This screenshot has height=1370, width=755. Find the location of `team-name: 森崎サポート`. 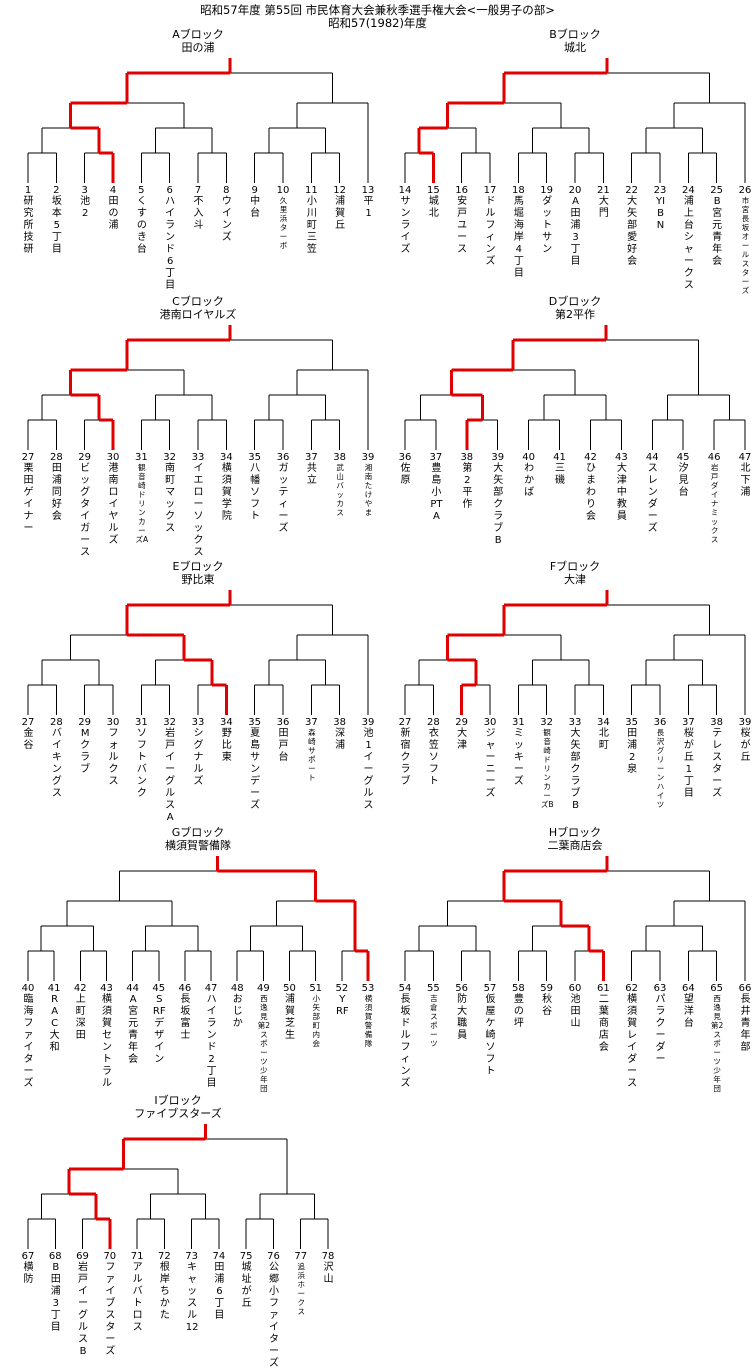

team-name: 森崎サポート is located at coordinates (312, 755).